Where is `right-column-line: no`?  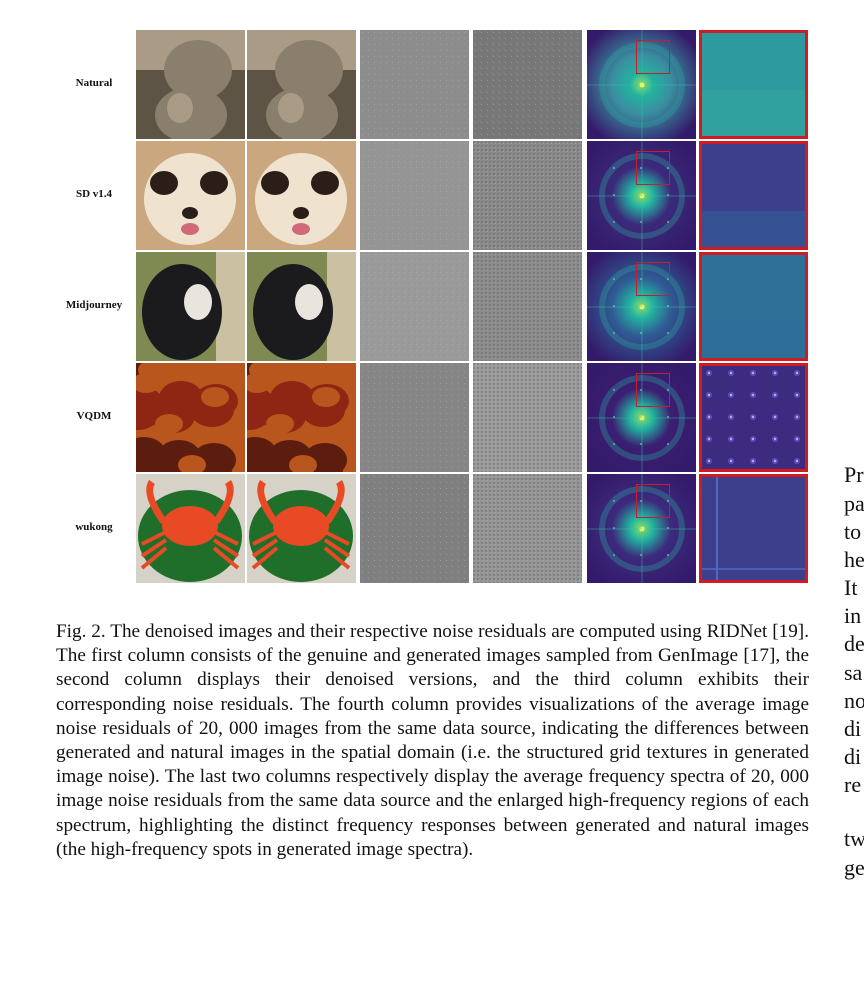
right-column-line: no is located at coordinates (854, 700).